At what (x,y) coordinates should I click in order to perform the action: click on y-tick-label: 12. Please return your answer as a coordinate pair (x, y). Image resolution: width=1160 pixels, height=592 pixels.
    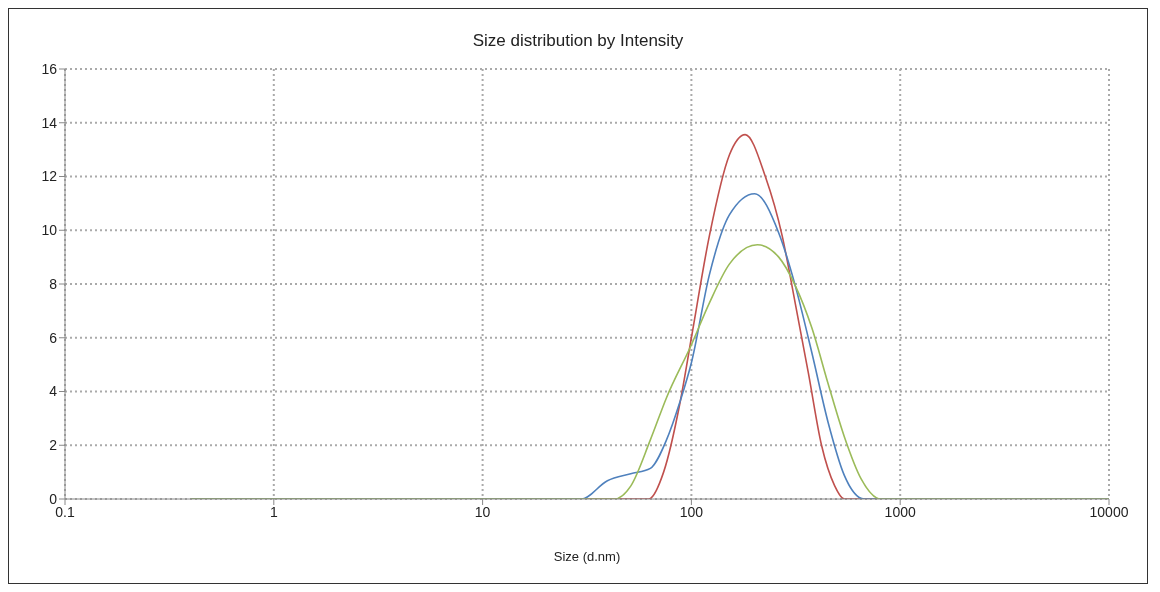
    Looking at the image, I should click on (49, 176).